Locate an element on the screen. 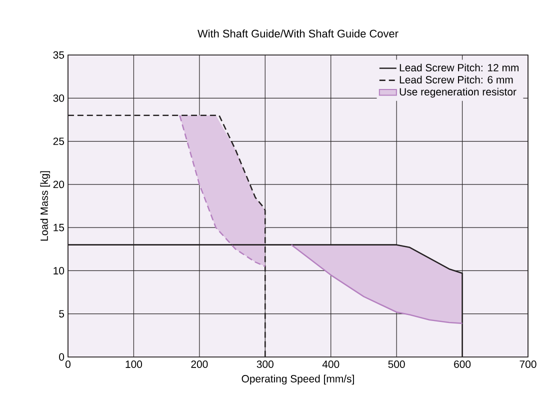 This screenshot has width=539, height=403. x-tick-label: 0 is located at coordinates (68, 364).